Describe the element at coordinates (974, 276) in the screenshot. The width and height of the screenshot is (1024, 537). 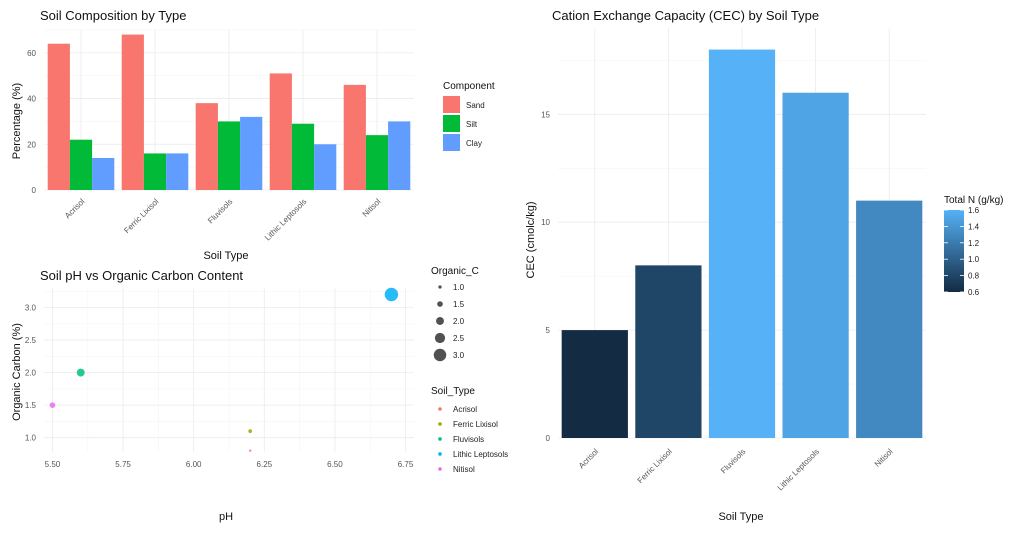
I see `colorbar-tick-label: 0.8` at that location.